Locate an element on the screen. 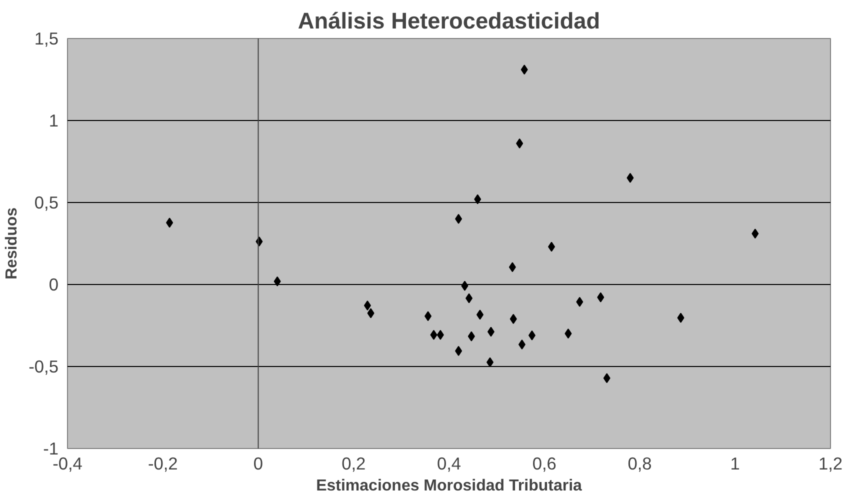  chart-title: Análisis Heterocedasticidad is located at coordinates (449, 21).